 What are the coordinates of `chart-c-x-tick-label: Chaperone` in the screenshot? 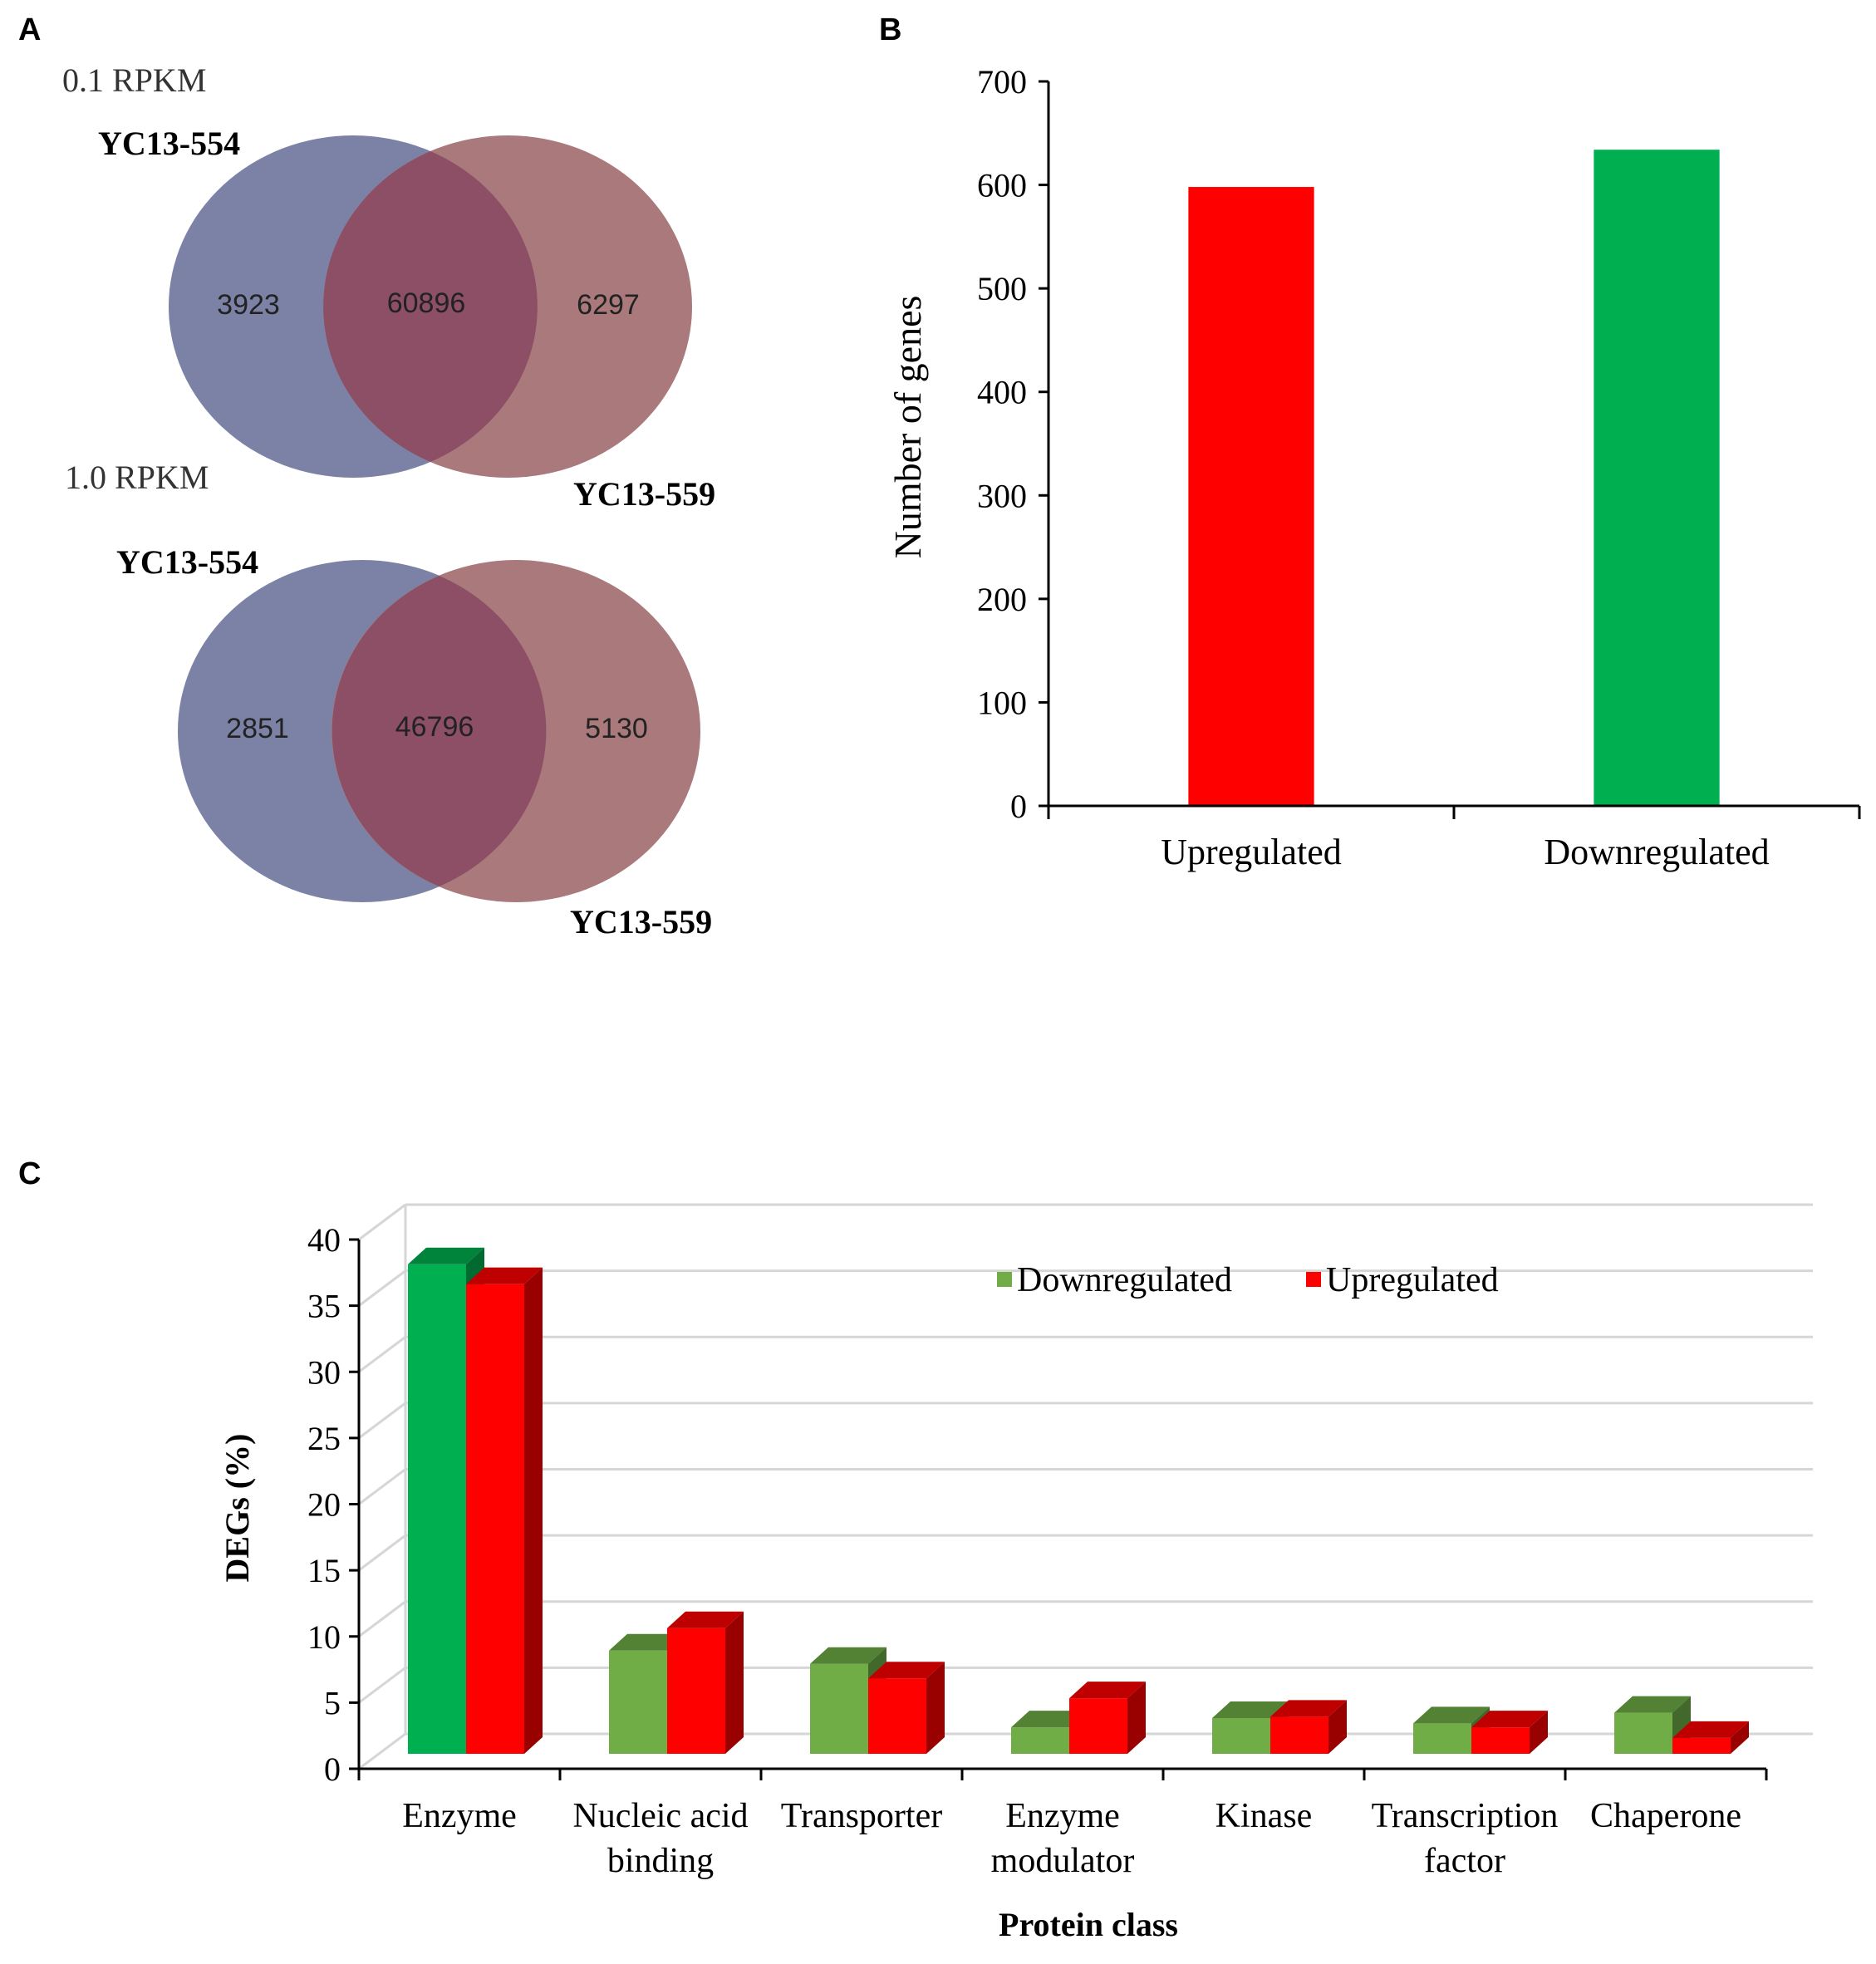 It's located at (1665, 1816).